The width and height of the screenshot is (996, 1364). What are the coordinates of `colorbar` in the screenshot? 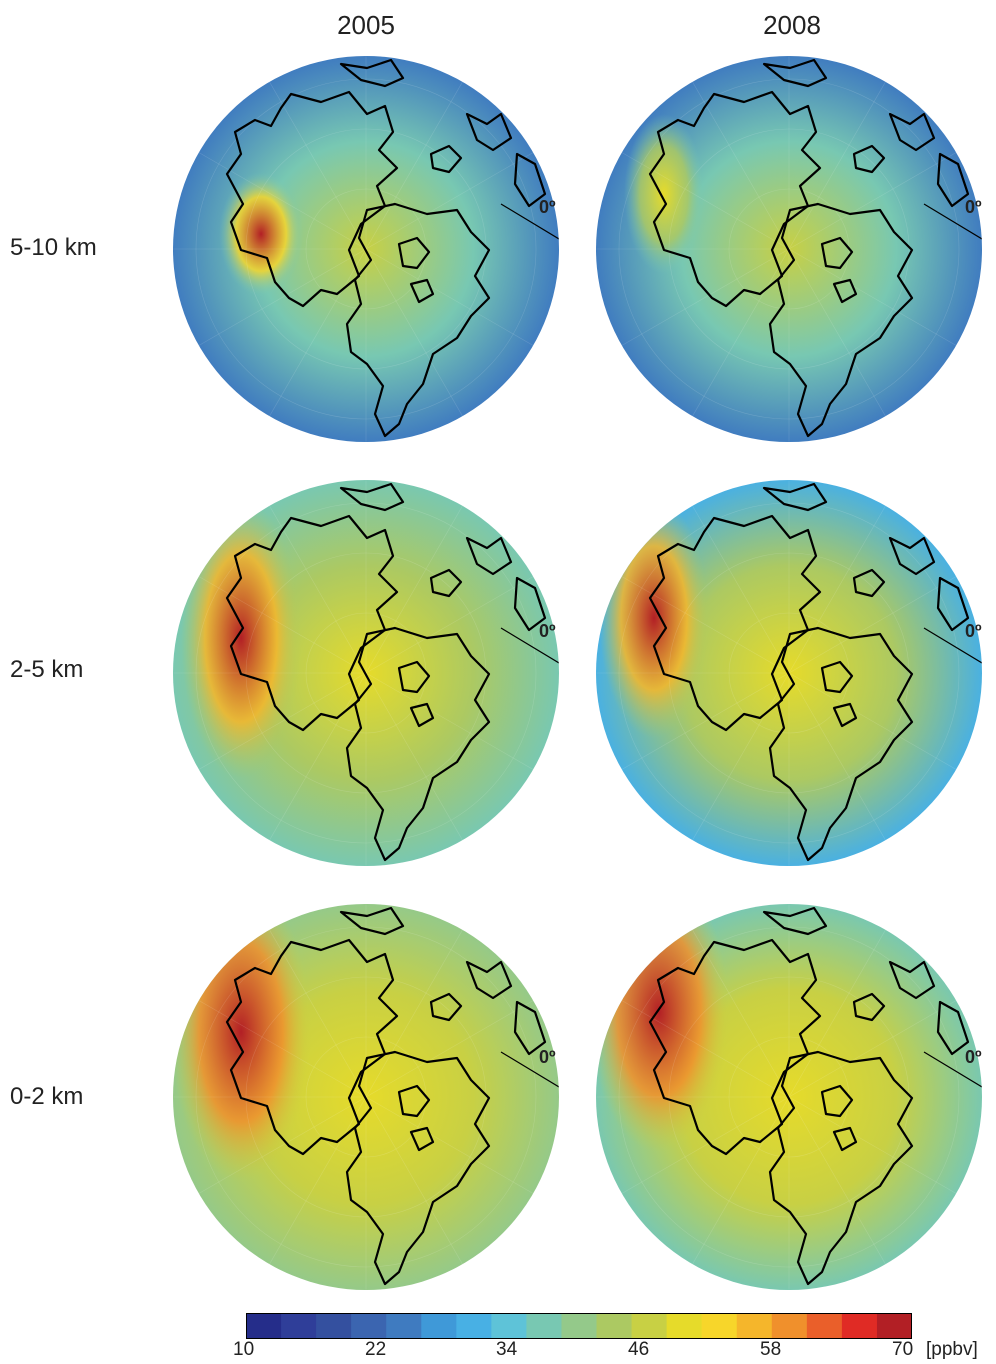 It's located at (579, 1326).